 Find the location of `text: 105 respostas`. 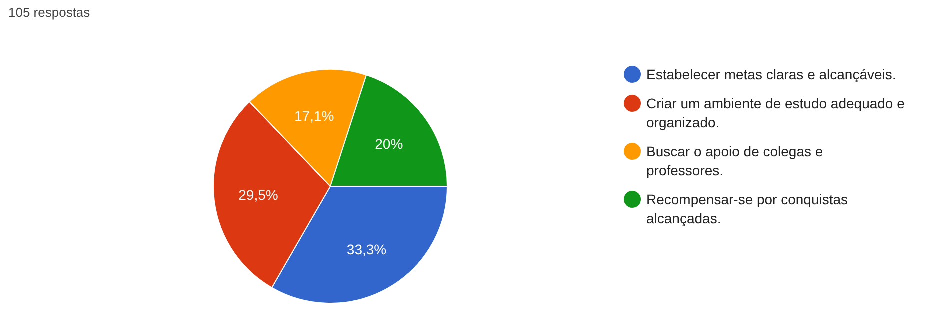

text: 105 respostas is located at coordinates (49, 12).